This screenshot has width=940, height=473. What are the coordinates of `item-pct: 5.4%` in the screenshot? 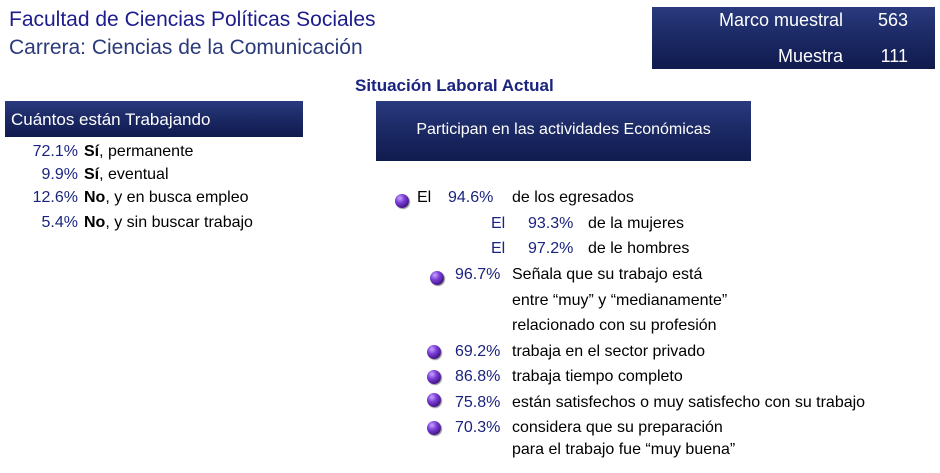 It's located at (59, 222).